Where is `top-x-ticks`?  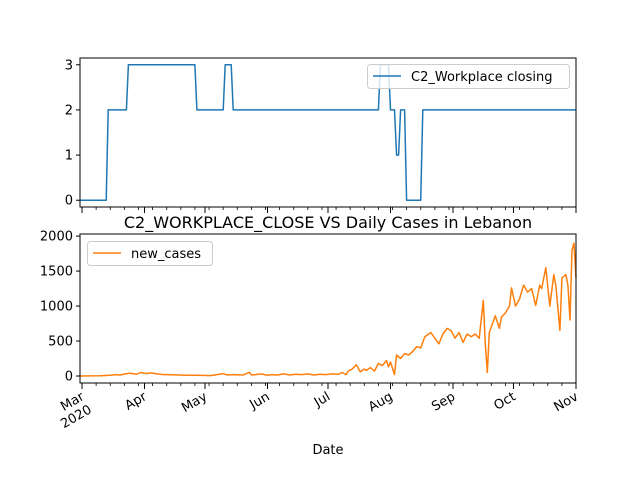 top-x-ticks is located at coordinates (329, 210).